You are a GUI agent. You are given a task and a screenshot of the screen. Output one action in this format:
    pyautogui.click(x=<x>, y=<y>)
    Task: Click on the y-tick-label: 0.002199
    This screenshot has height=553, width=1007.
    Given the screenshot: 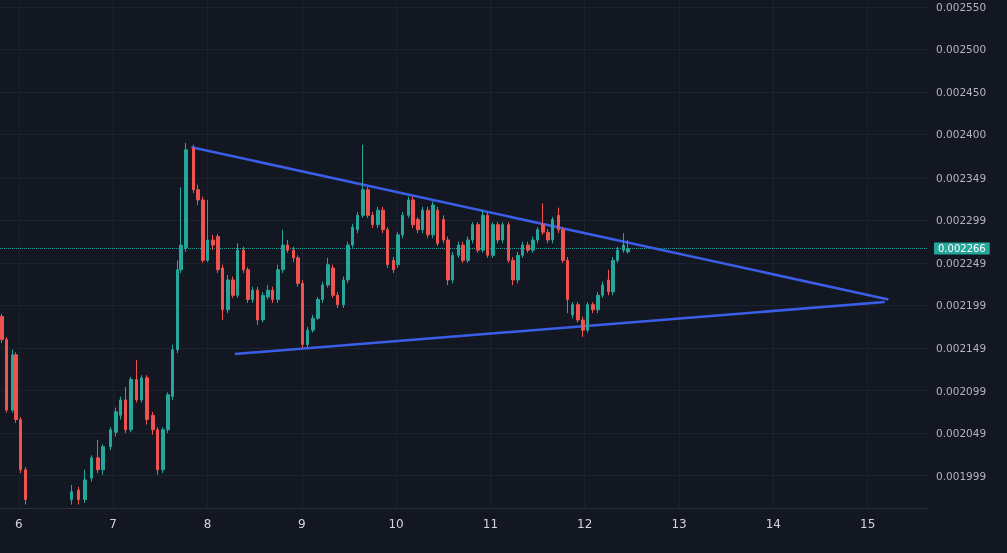 What is the action you would take?
    pyautogui.click(x=961, y=305)
    